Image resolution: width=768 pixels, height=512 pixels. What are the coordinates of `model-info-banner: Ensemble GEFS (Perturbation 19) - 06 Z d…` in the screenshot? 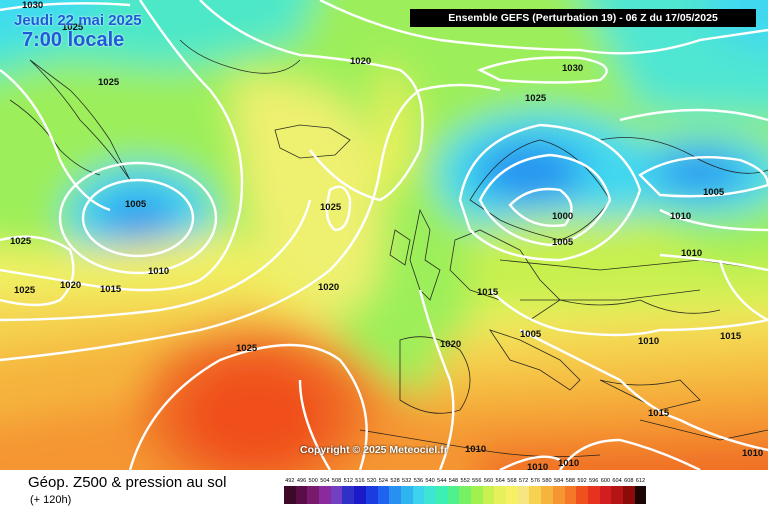 It's located at (583, 18).